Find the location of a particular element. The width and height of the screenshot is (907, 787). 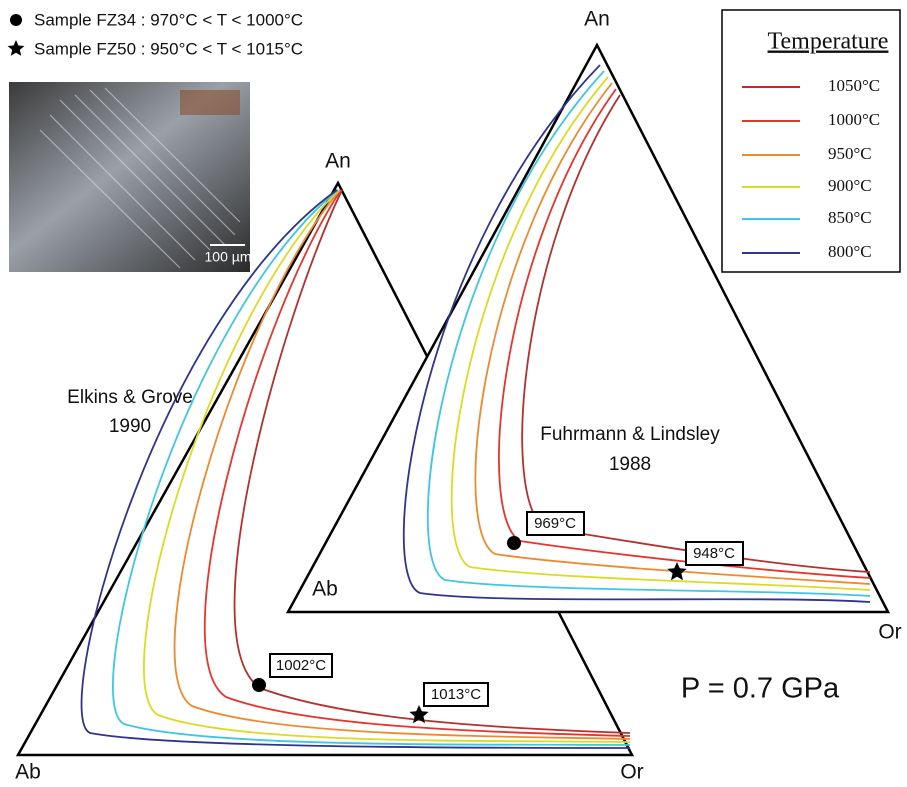

legend-box is located at coordinates (811, 141).